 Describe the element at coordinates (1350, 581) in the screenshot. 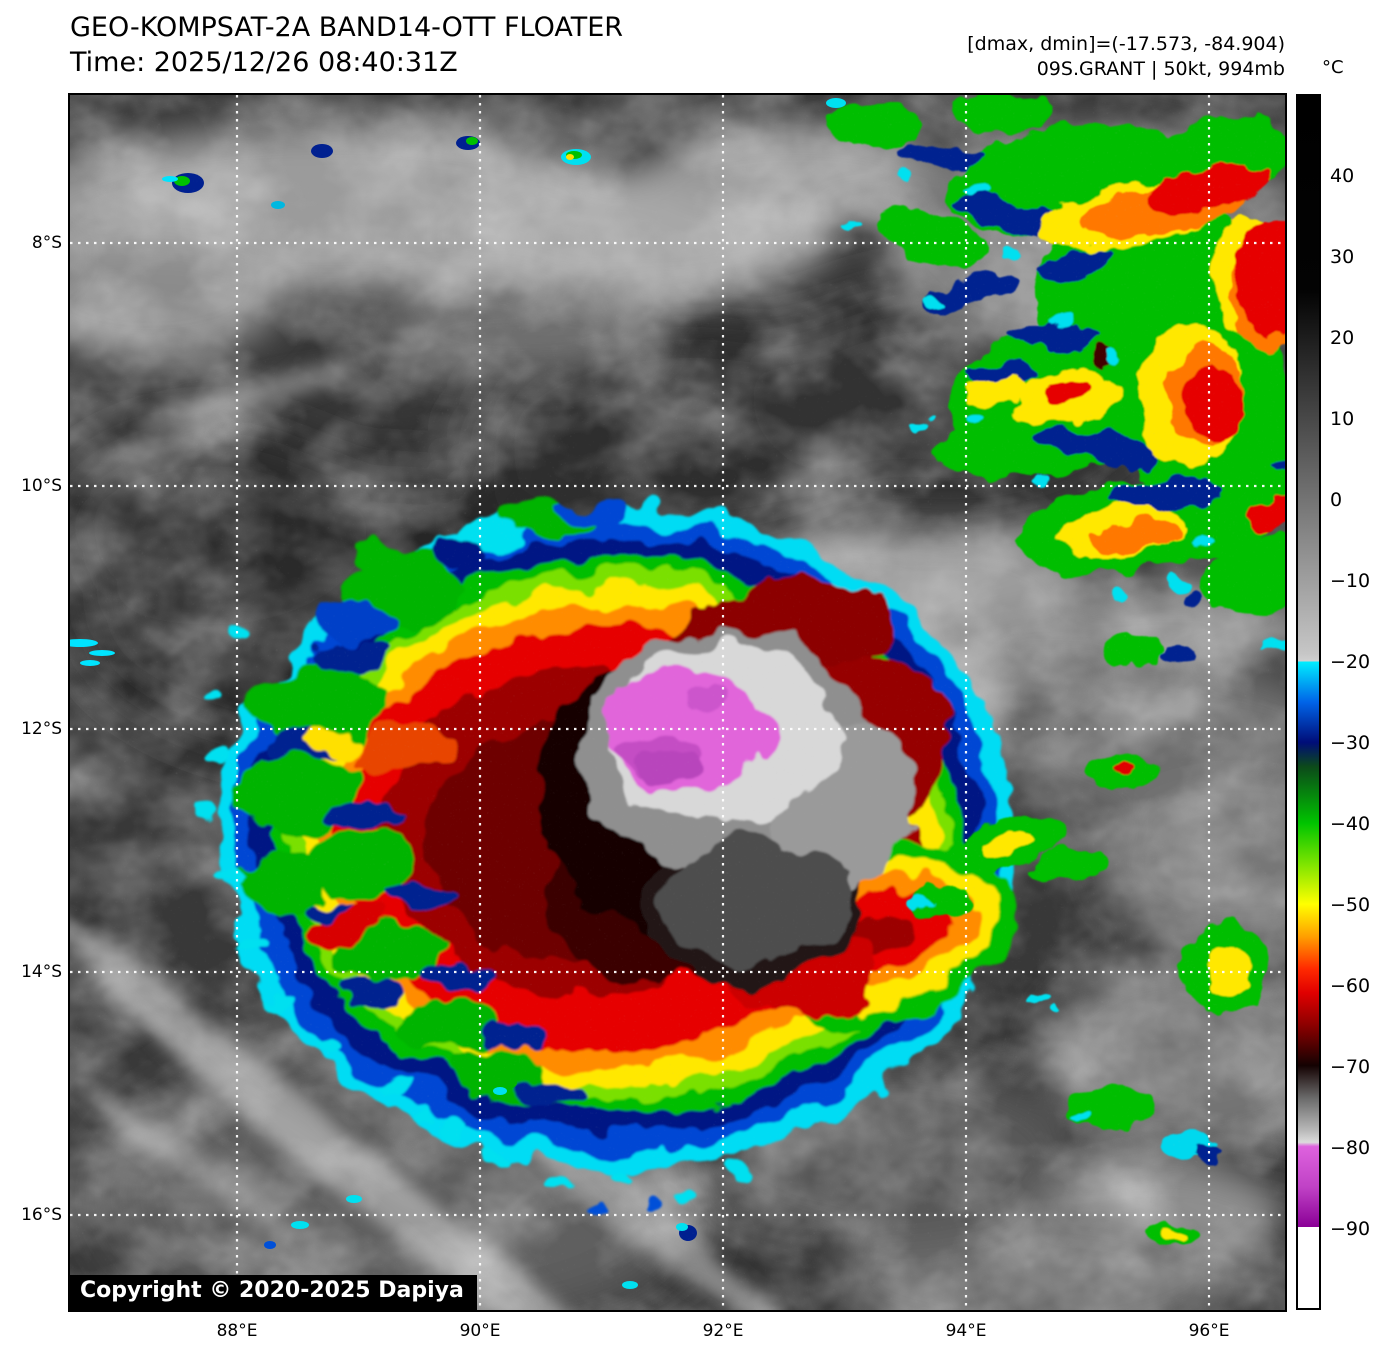

I see `colorbar-tick-label: −10` at that location.